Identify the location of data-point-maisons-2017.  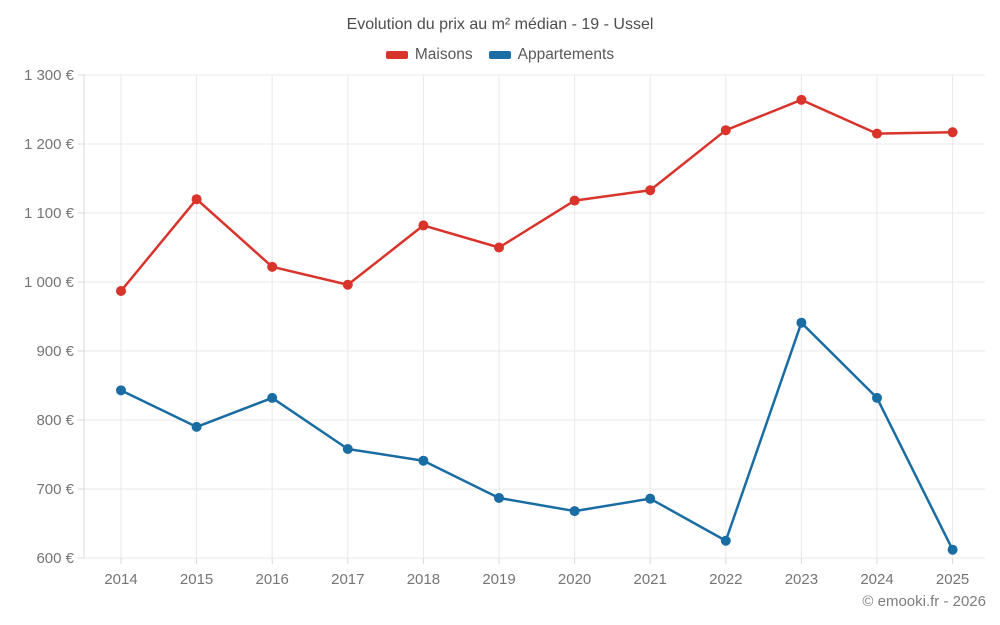
(347, 284).